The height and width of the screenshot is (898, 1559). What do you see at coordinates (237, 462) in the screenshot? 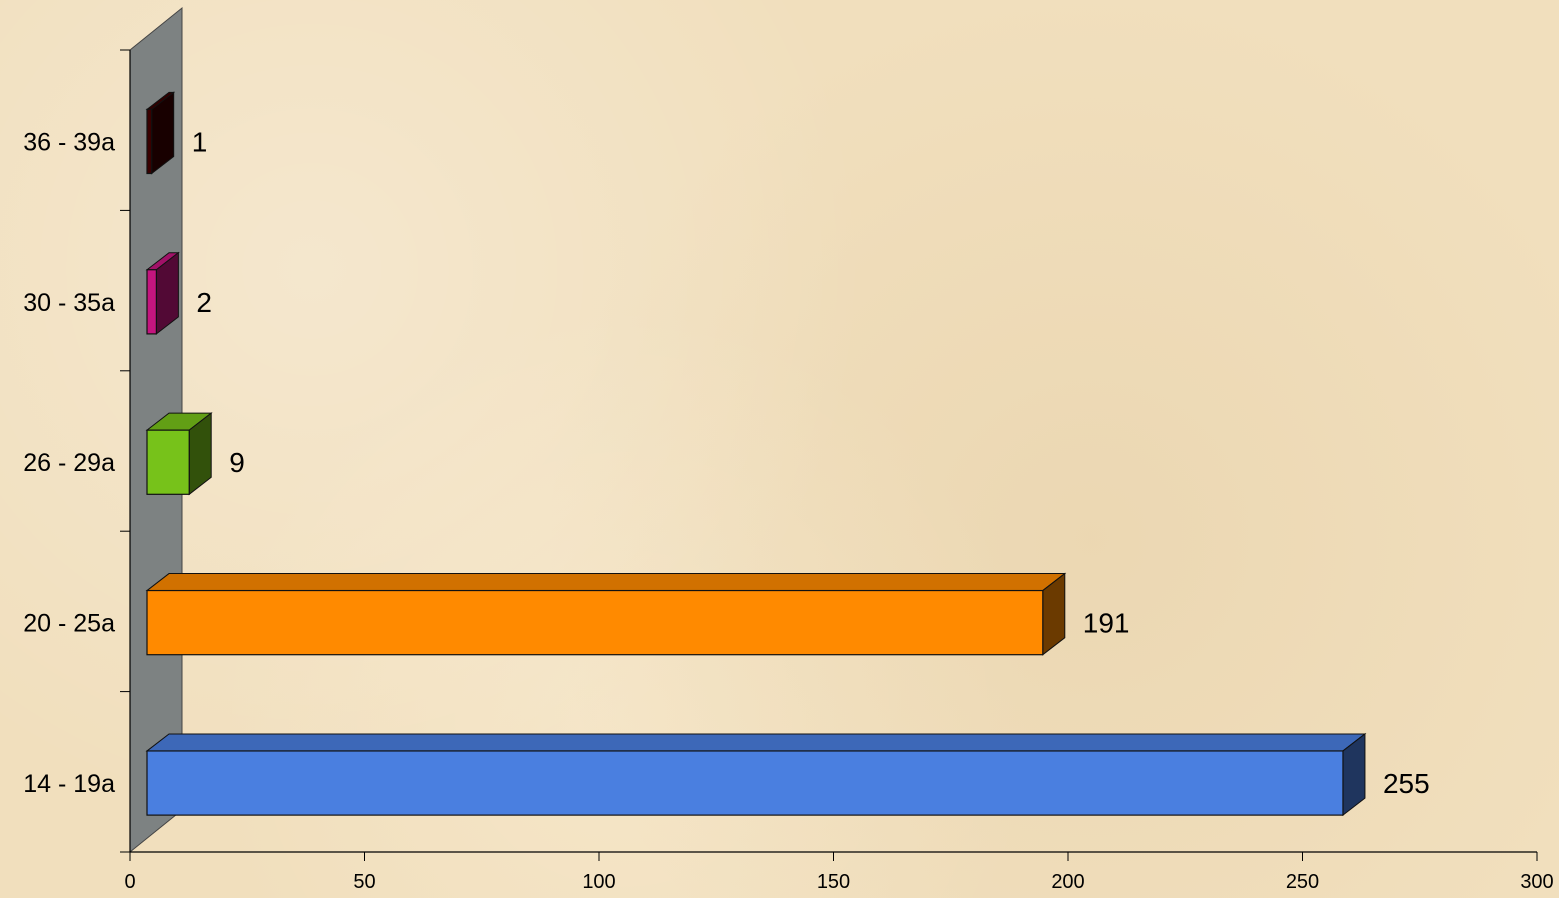
I see `data-label: 9` at bounding box center [237, 462].